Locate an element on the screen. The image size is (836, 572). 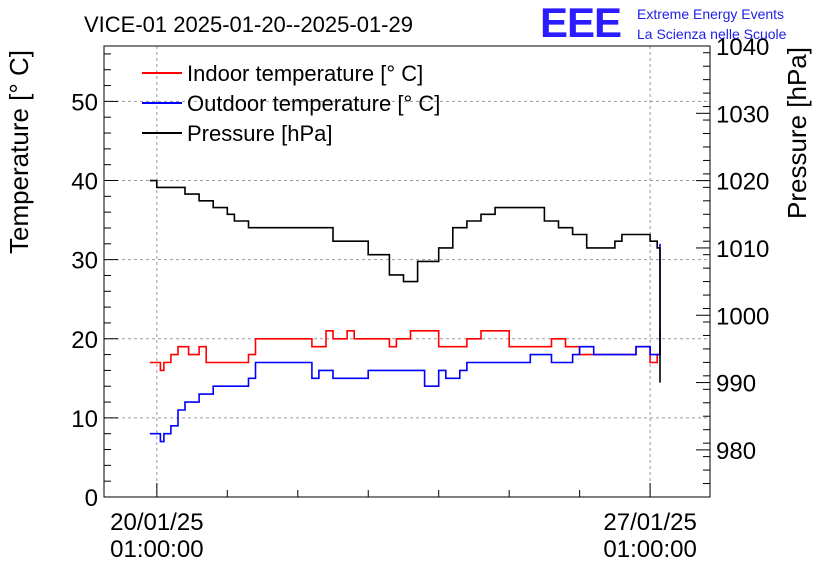
legend-label: Outdoor temperature [° C] is located at coordinates (313, 103).